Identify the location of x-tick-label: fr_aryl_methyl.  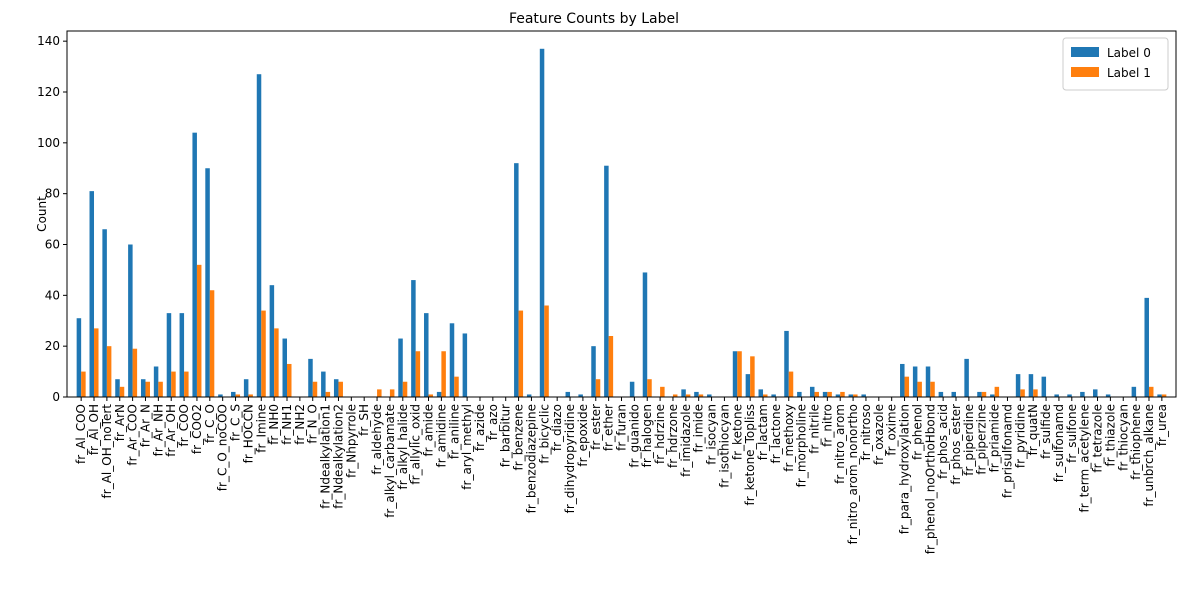
(467, 447).